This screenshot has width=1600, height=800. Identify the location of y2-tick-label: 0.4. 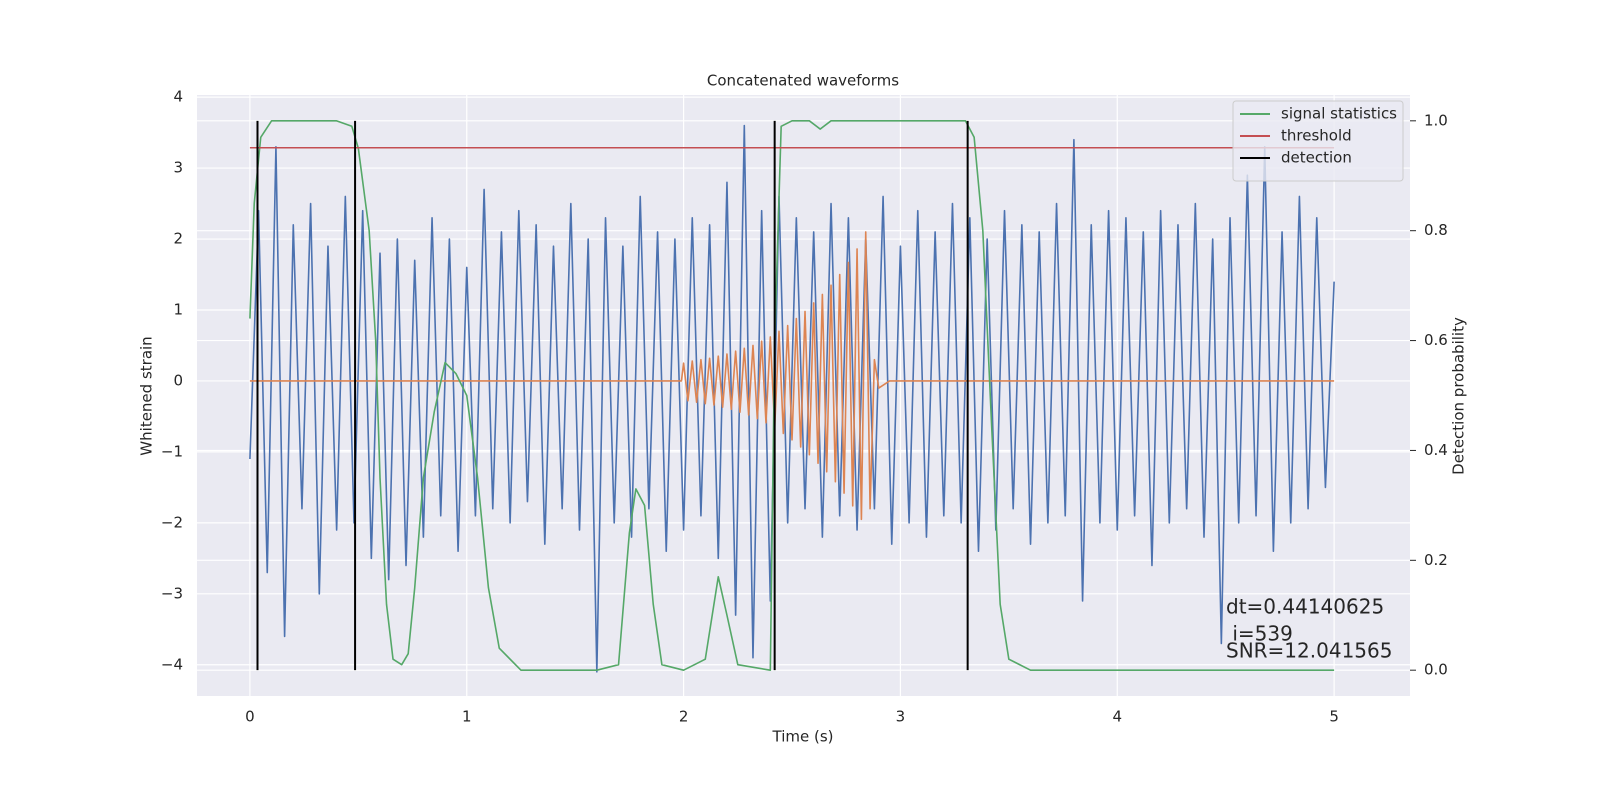
(1436, 450).